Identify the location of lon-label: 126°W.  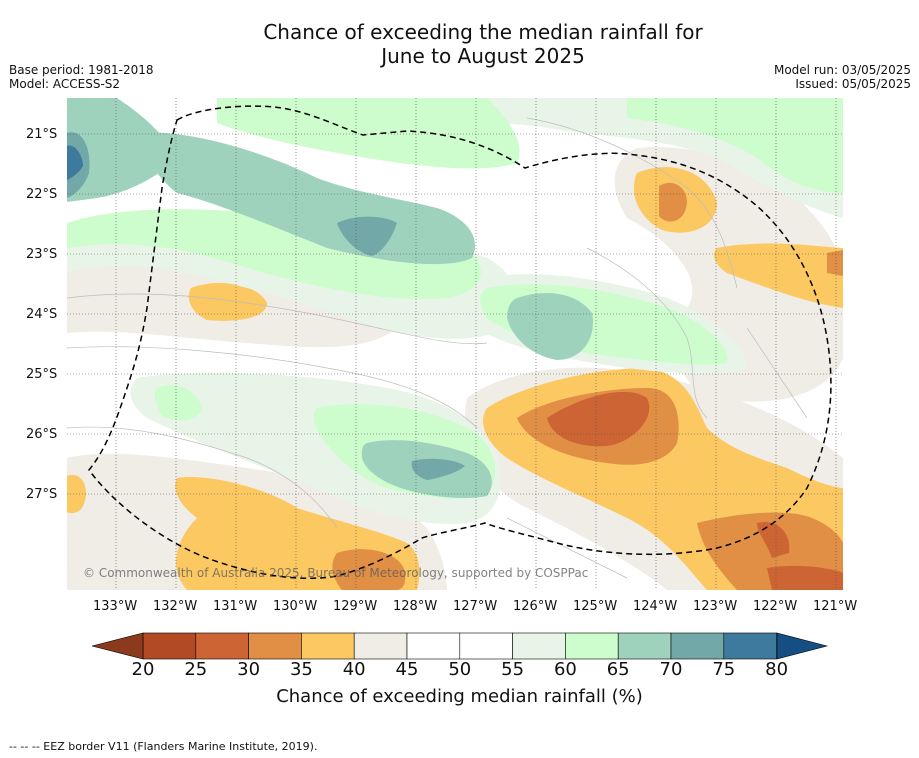
(535, 606).